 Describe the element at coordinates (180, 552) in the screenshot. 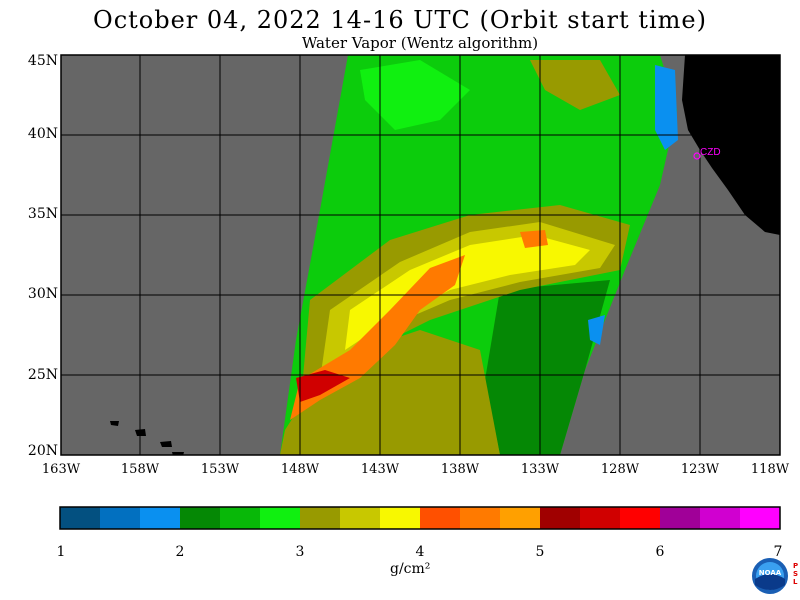

I see `colorbar-tick-2: 2` at that location.